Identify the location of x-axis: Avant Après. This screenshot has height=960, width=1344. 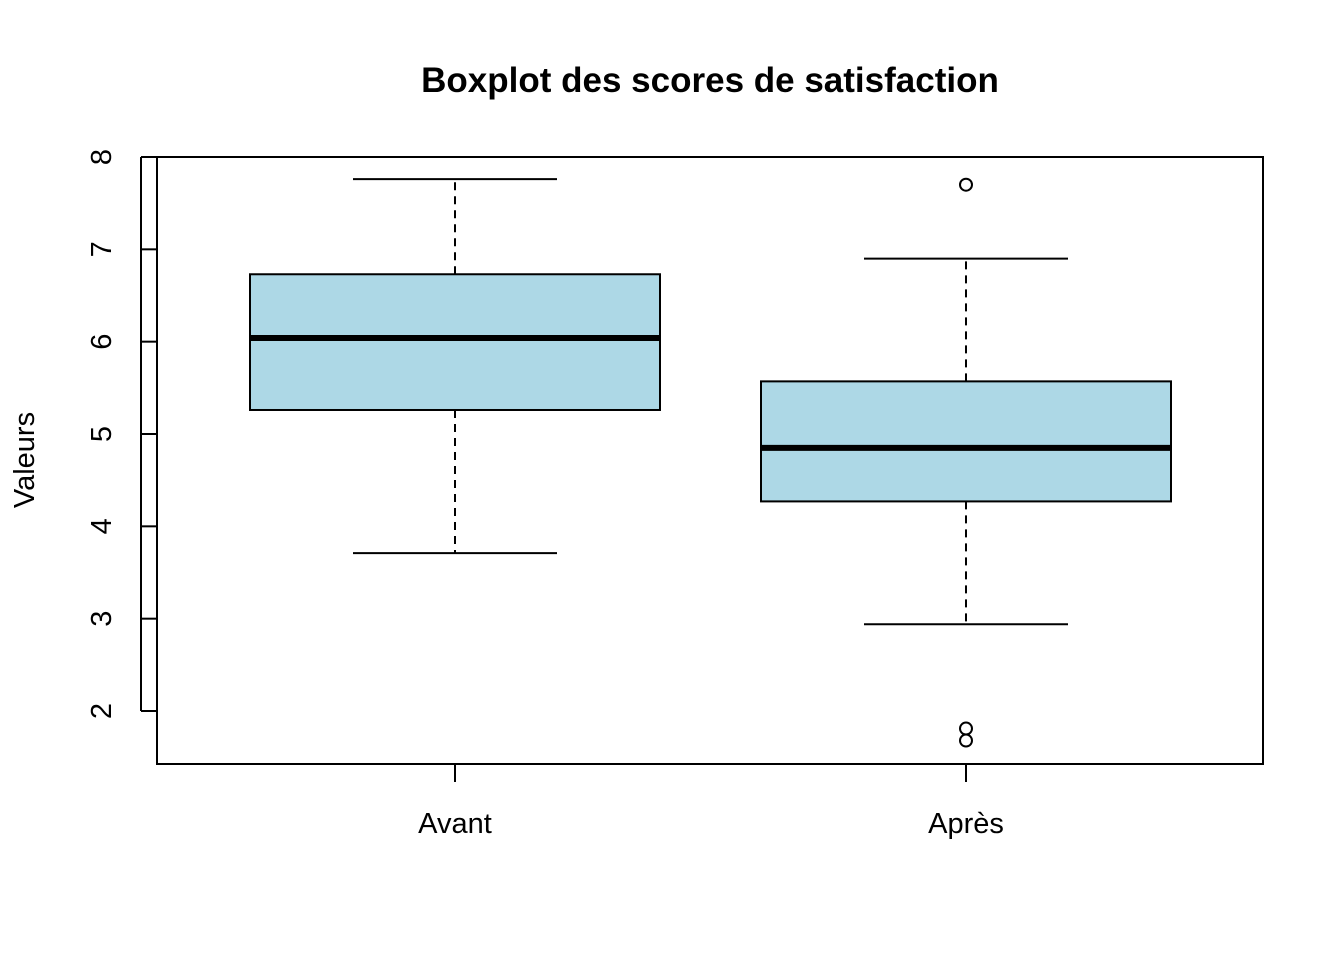
(711, 801).